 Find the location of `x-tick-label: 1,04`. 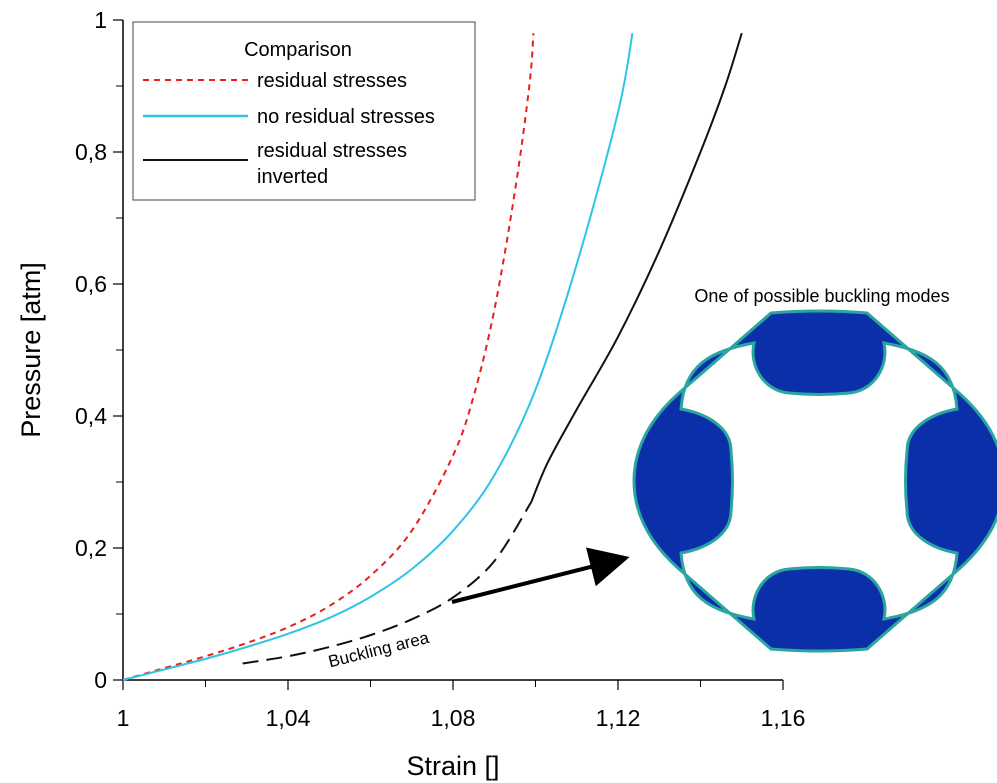

x-tick-label: 1,04 is located at coordinates (288, 718).